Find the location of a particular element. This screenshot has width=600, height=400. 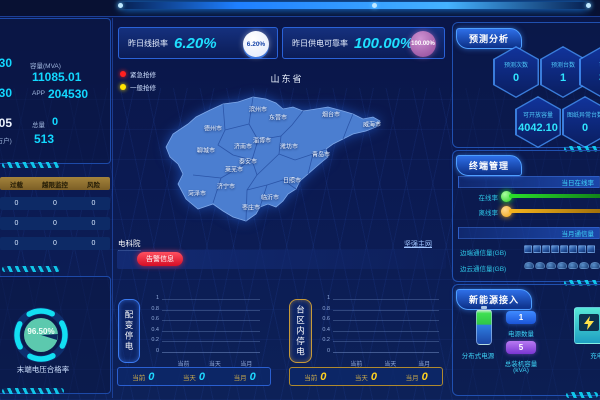

legend-item-general: 一般抢修 is located at coordinates (138, 87).